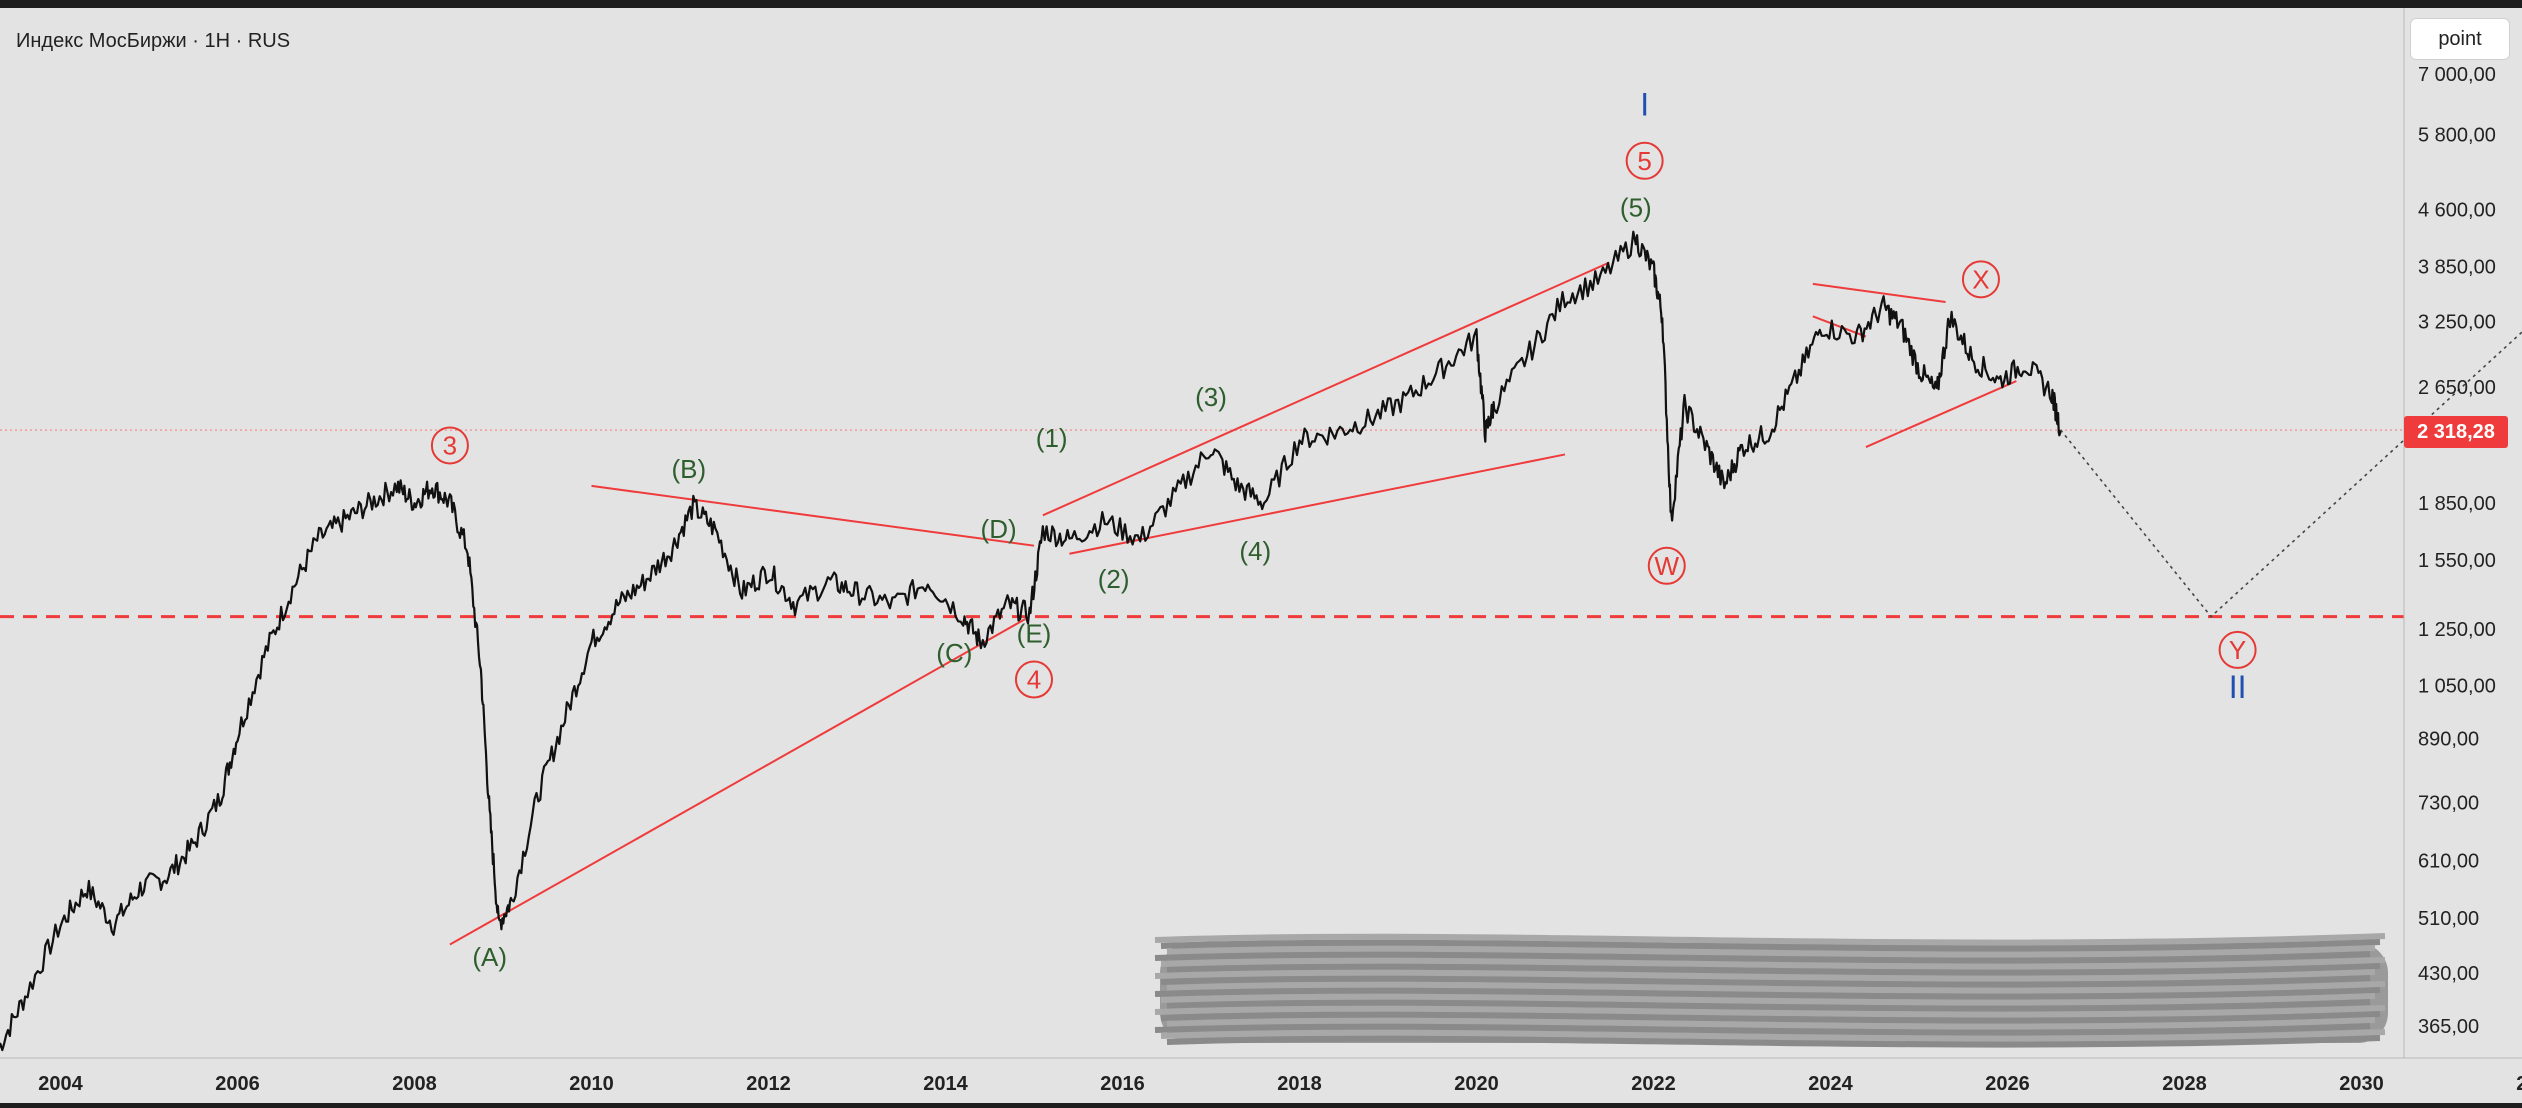  Describe the element at coordinates (2007, 1084) in the screenshot. I see `time-tick-label: 2026` at that location.